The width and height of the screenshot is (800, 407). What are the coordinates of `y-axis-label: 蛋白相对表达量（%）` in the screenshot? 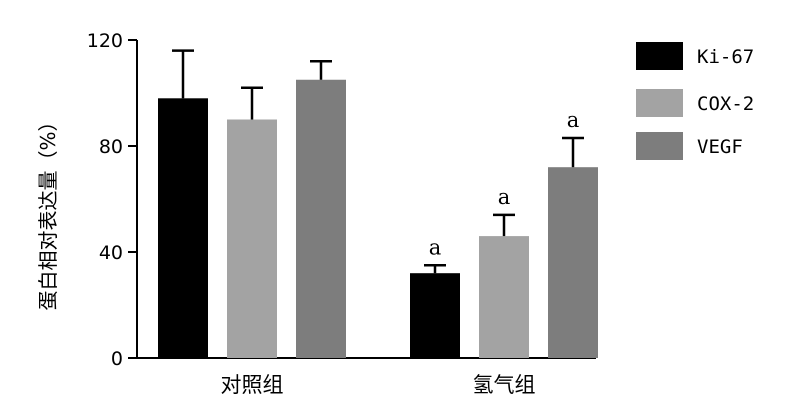 It's located at (48, 210).